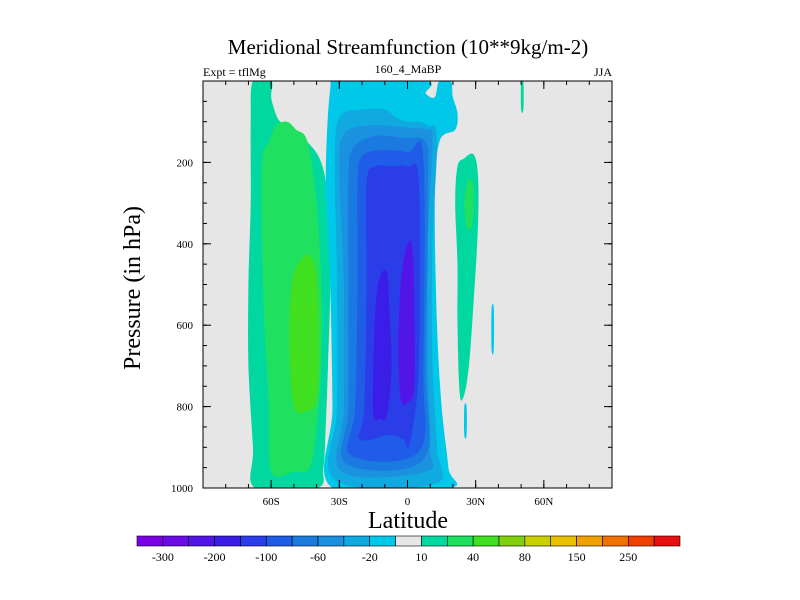  Describe the element at coordinates (577, 557) in the screenshot. I see `colorbar-label: 150` at that location.